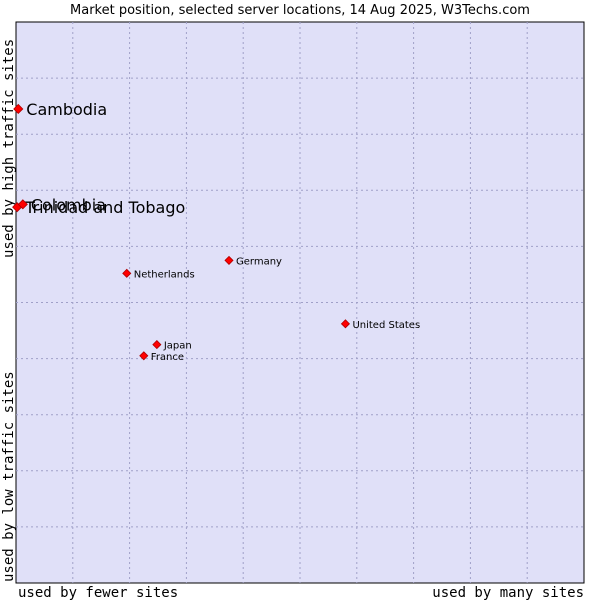 The image size is (600, 600). I want to click on point-marker-colombia, so click(22, 204).